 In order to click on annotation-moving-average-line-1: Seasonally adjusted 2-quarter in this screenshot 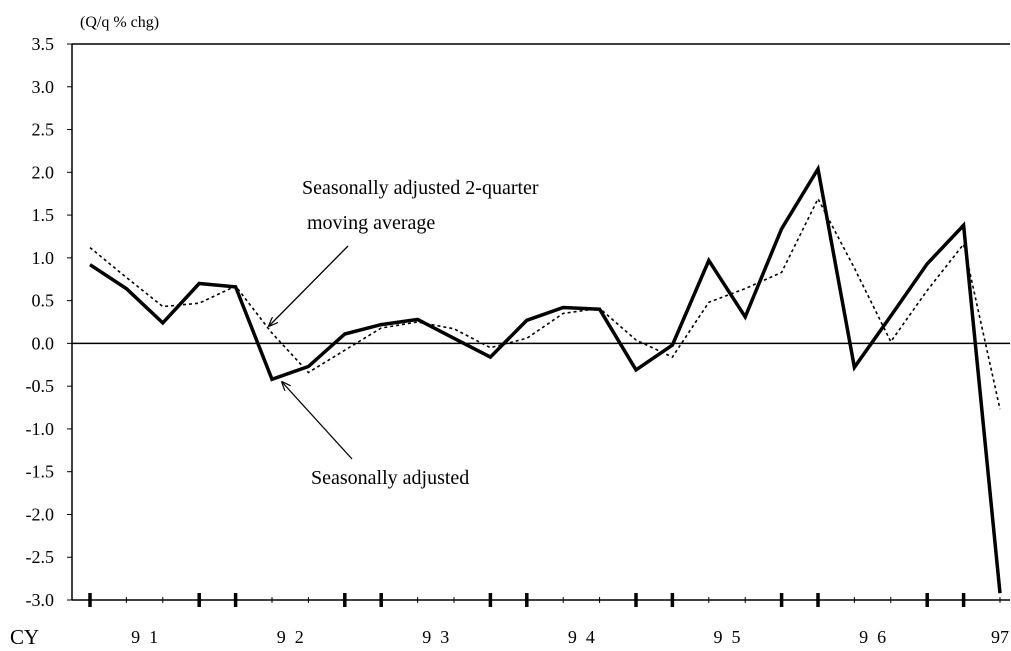, I will do `click(420, 188)`.